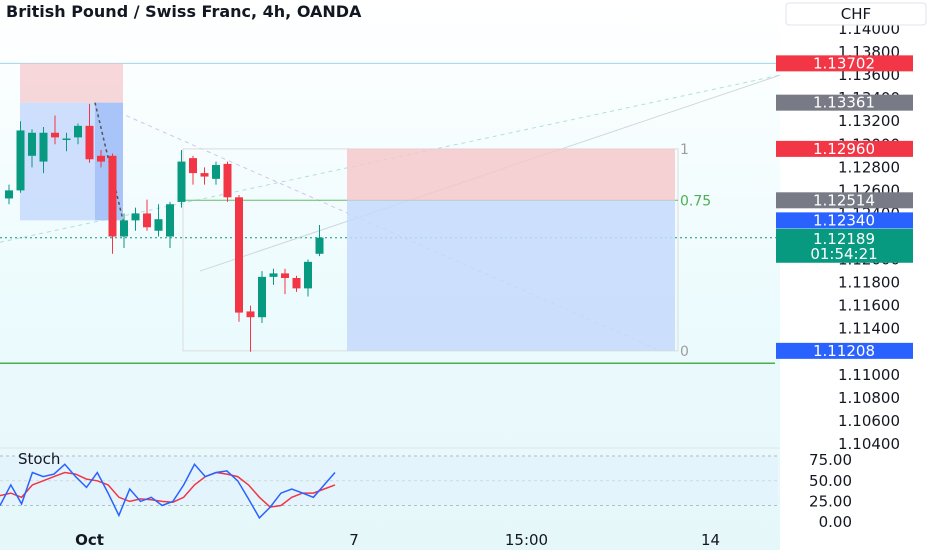 The height and width of the screenshot is (550, 932). I want to click on price-tag-text: 1.13702, so click(844, 63).